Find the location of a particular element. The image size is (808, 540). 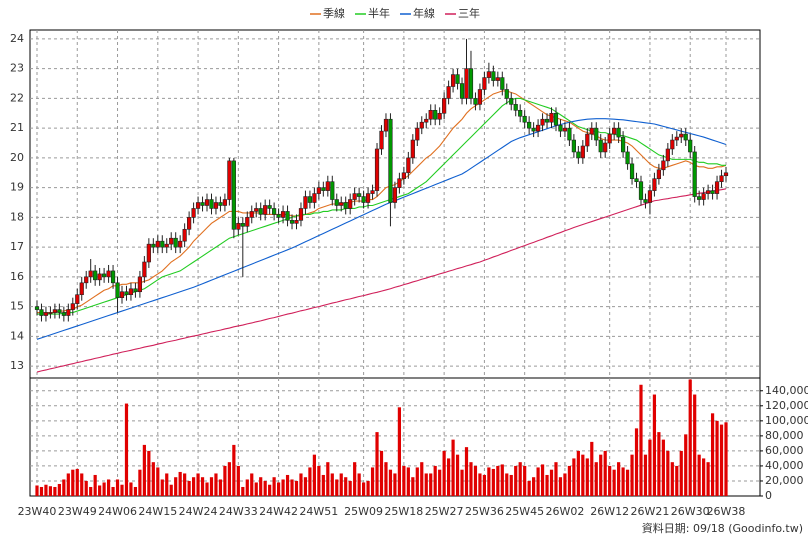

y-tick-label: 14 is located at coordinates (17, 335).